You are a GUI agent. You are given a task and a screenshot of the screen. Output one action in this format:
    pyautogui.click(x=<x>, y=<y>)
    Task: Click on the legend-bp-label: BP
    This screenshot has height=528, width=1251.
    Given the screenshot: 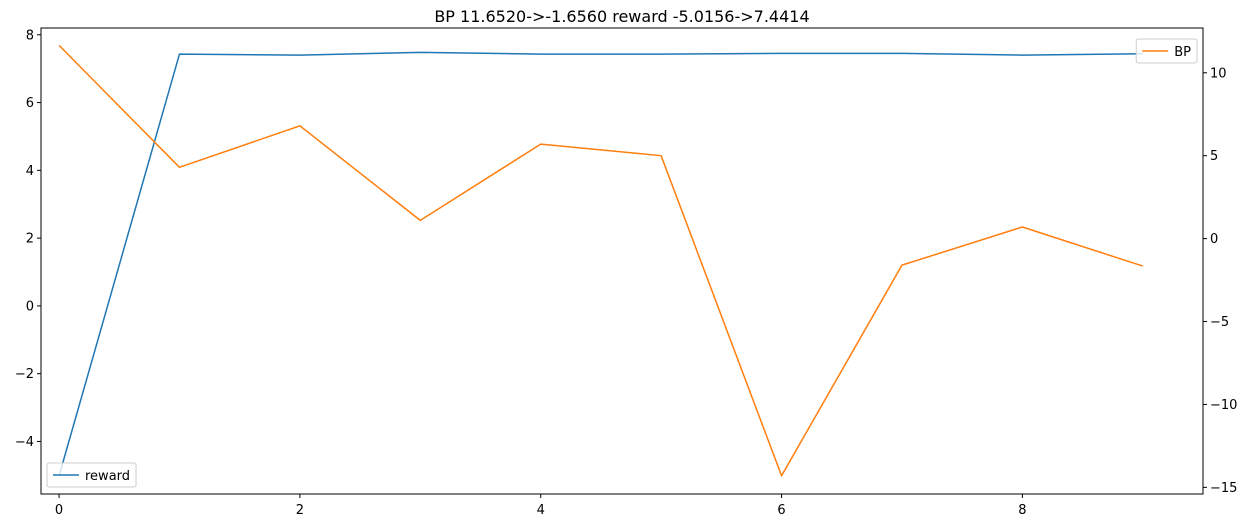 What is the action you would take?
    pyautogui.click(x=1182, y=52)
    